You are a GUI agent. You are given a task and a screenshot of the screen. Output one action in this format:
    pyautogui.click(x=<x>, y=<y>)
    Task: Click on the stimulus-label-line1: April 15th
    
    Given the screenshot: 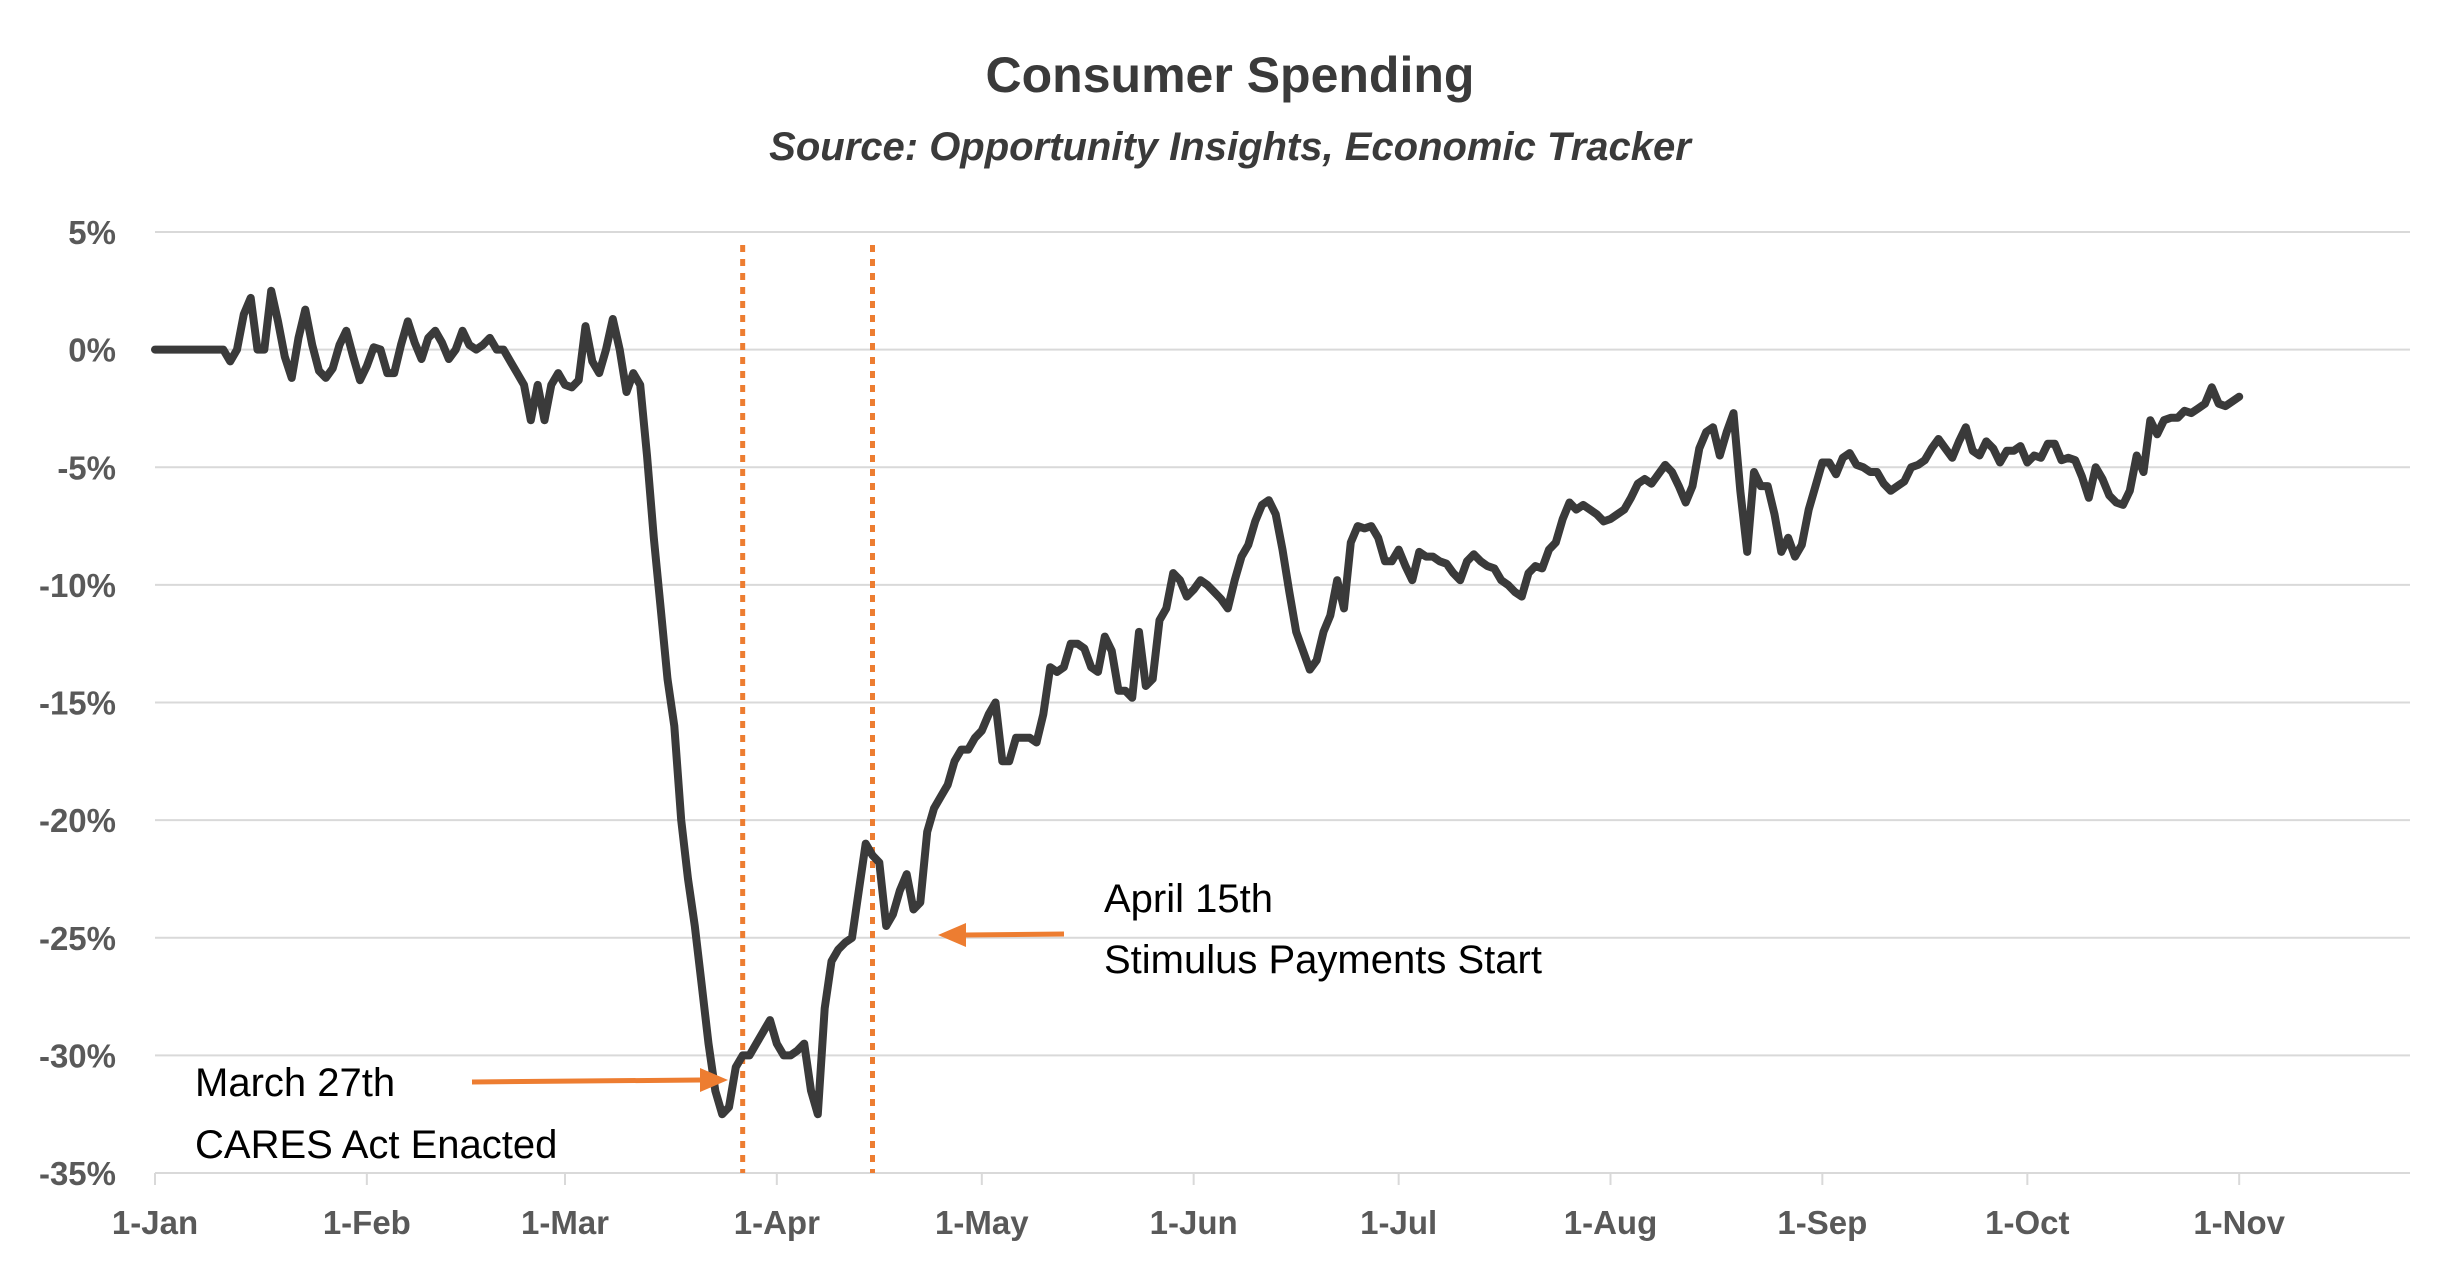 What is the action you would take?
    pyautogui.click(x=1188, y=899)
    